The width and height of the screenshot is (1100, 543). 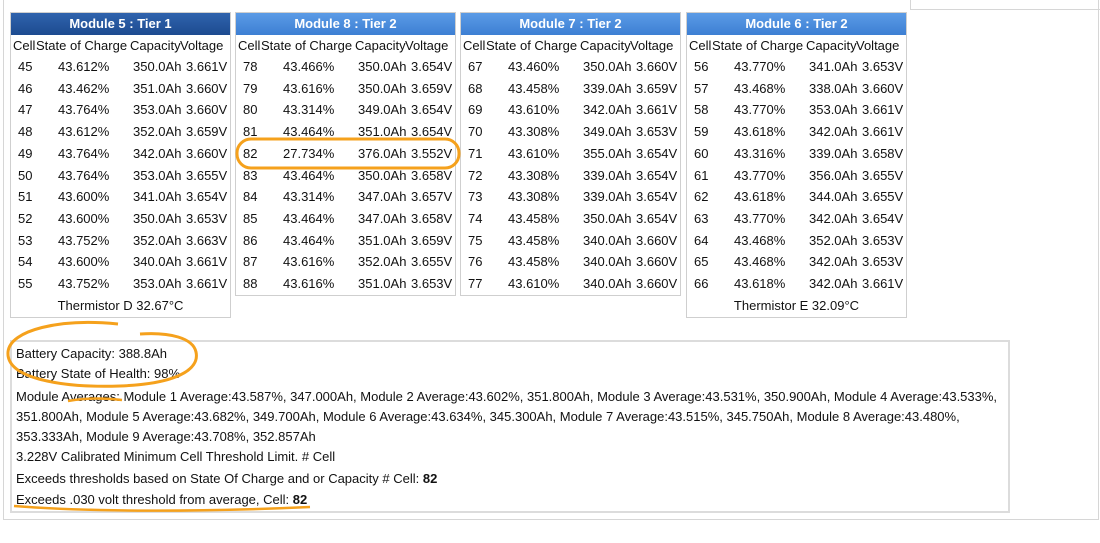 What do you see at coordinates (309, 153) in the screenshot?
I see `cell-value: 27.734%` at bounding box center [309, 153].